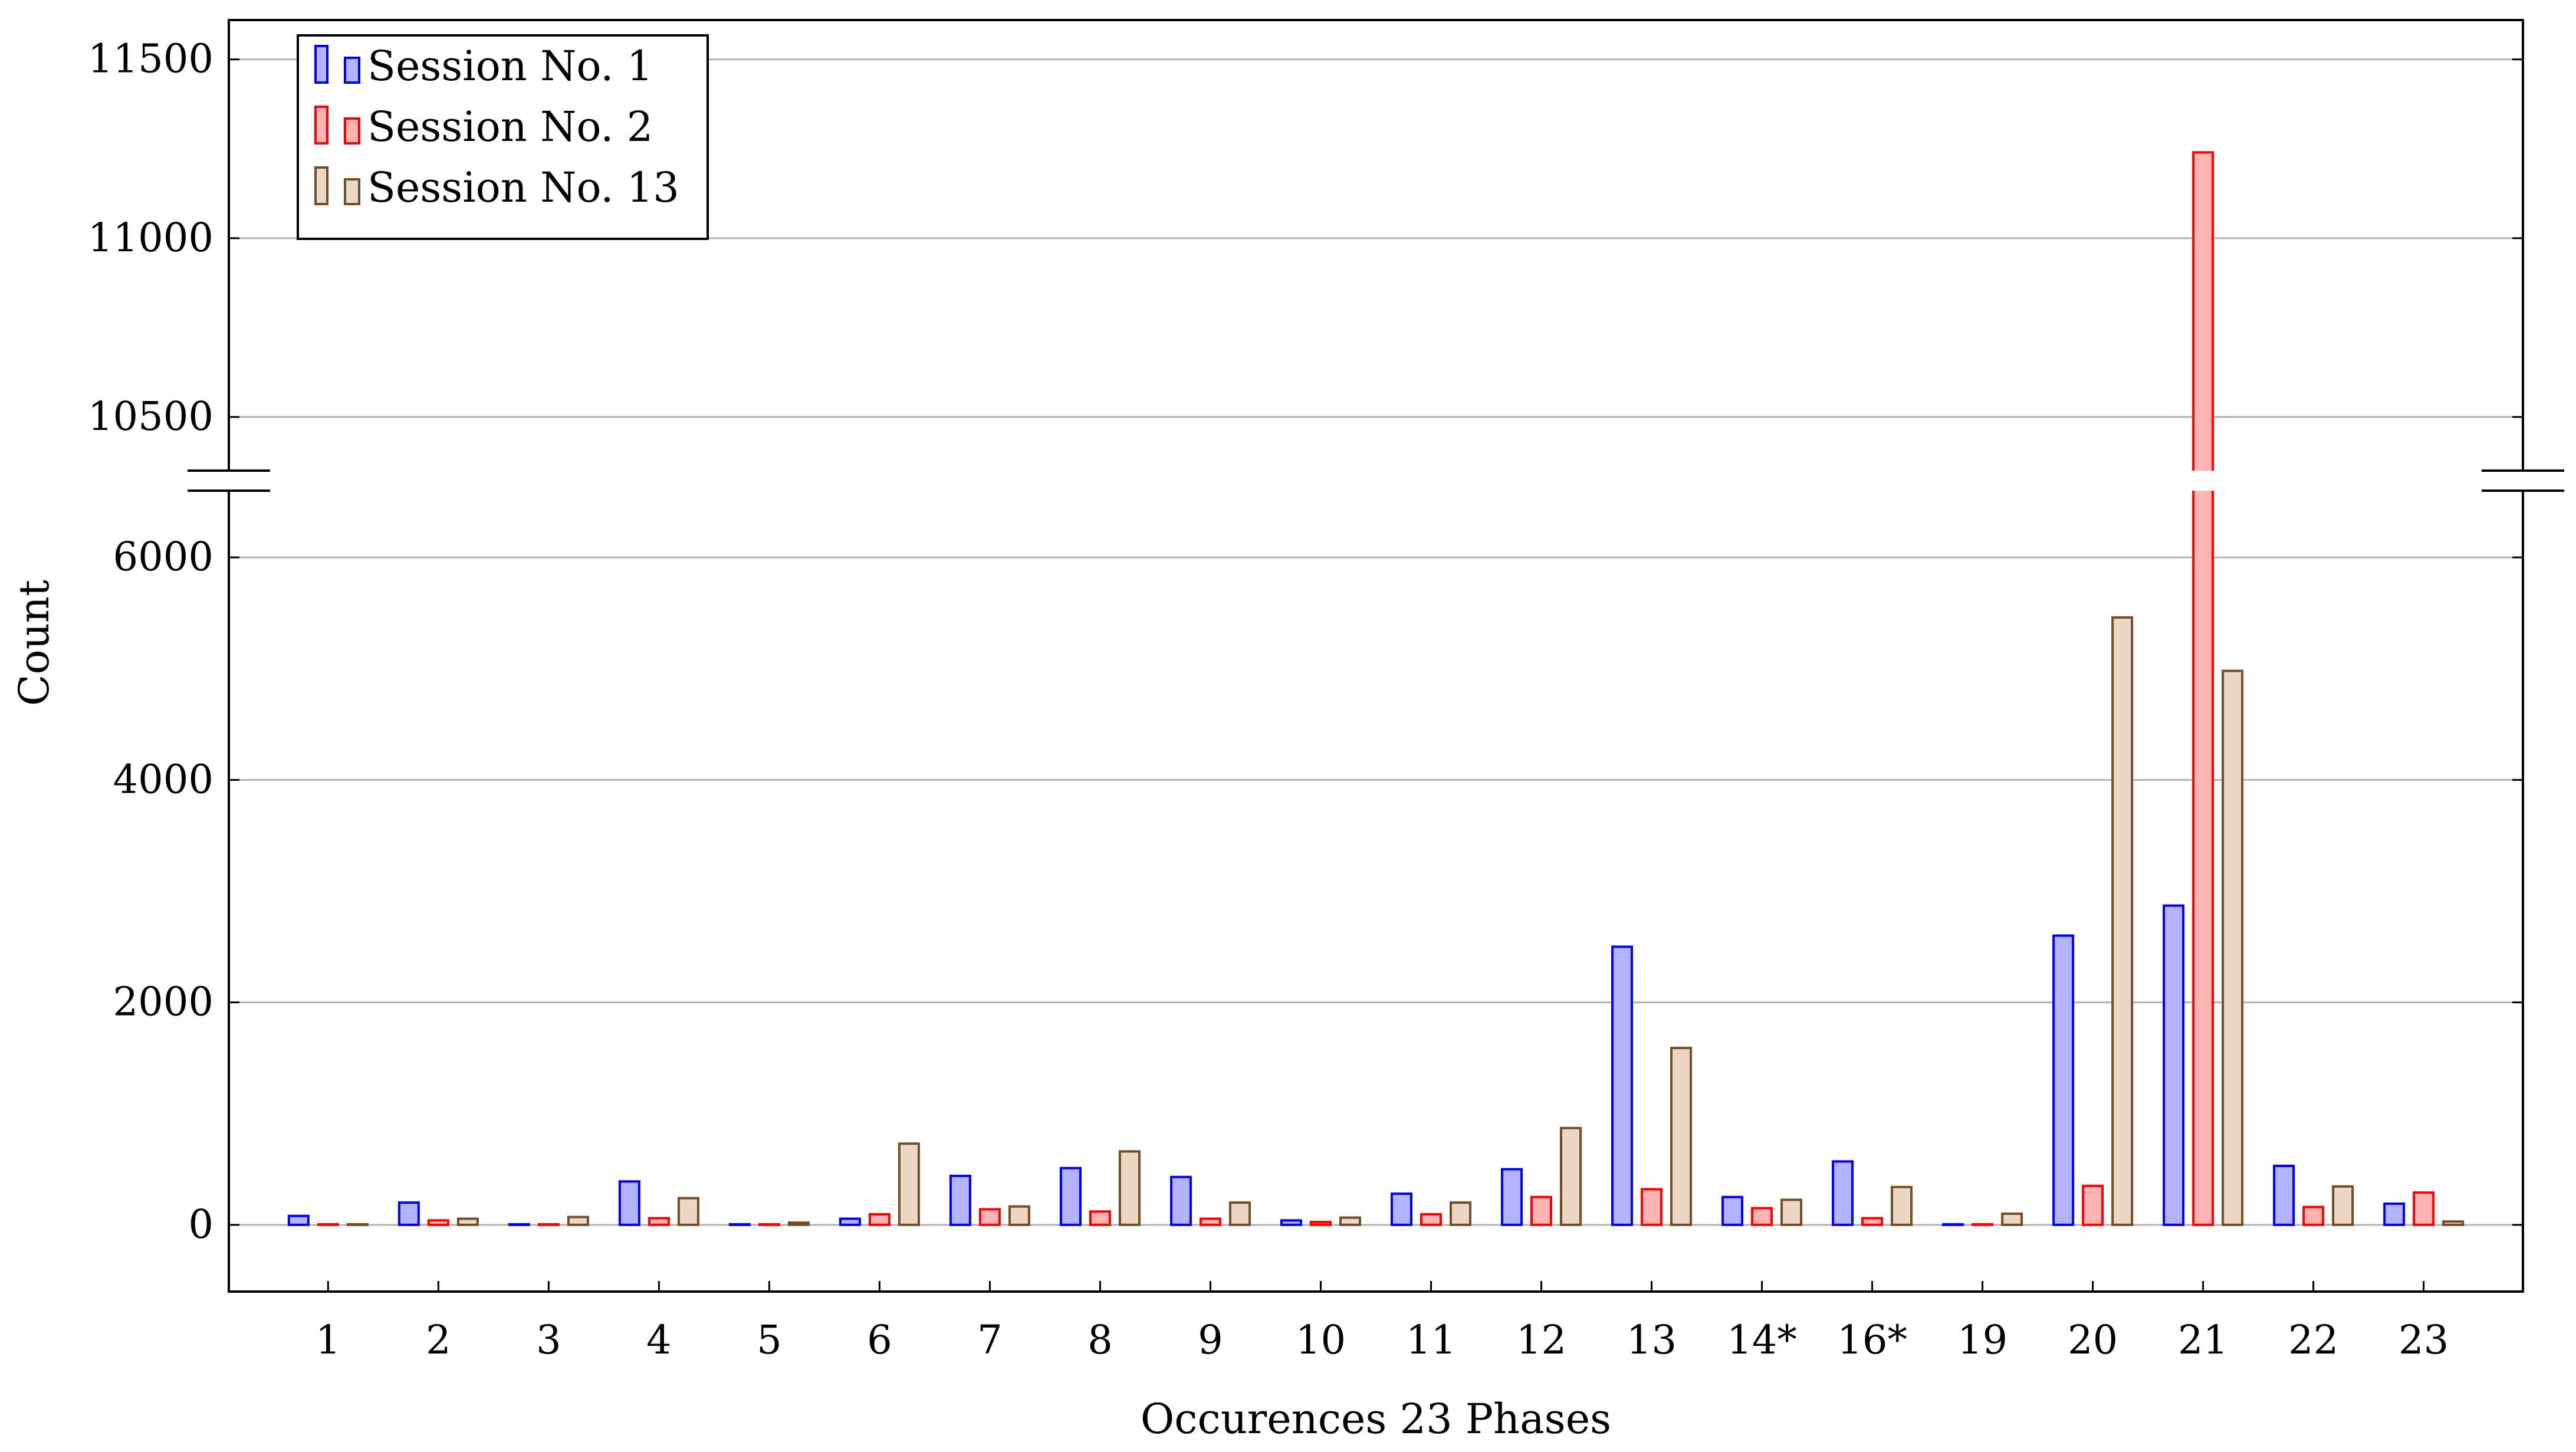  Describe the element at coordinates (1210, 1340) in the screenshot. I see `x-tick-label: 9` at that location.